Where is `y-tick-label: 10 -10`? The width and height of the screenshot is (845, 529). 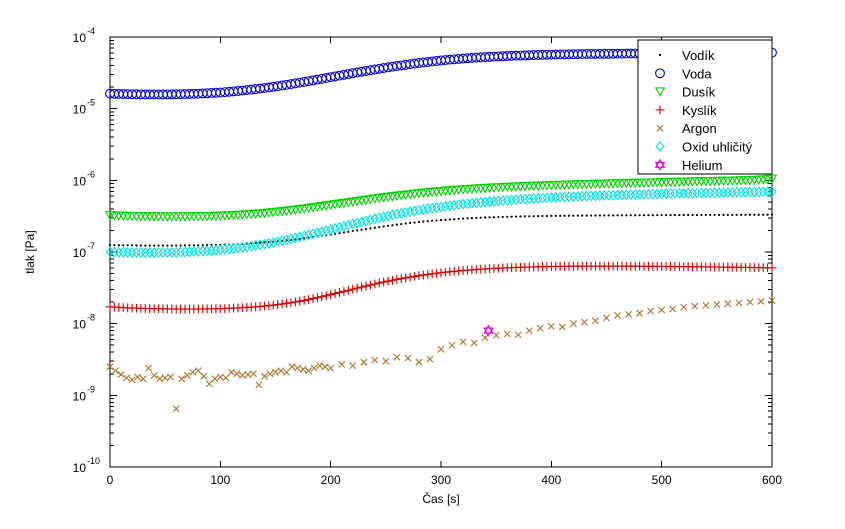
y-tick-label: 10 -10 is located at coordinates (86, 465).